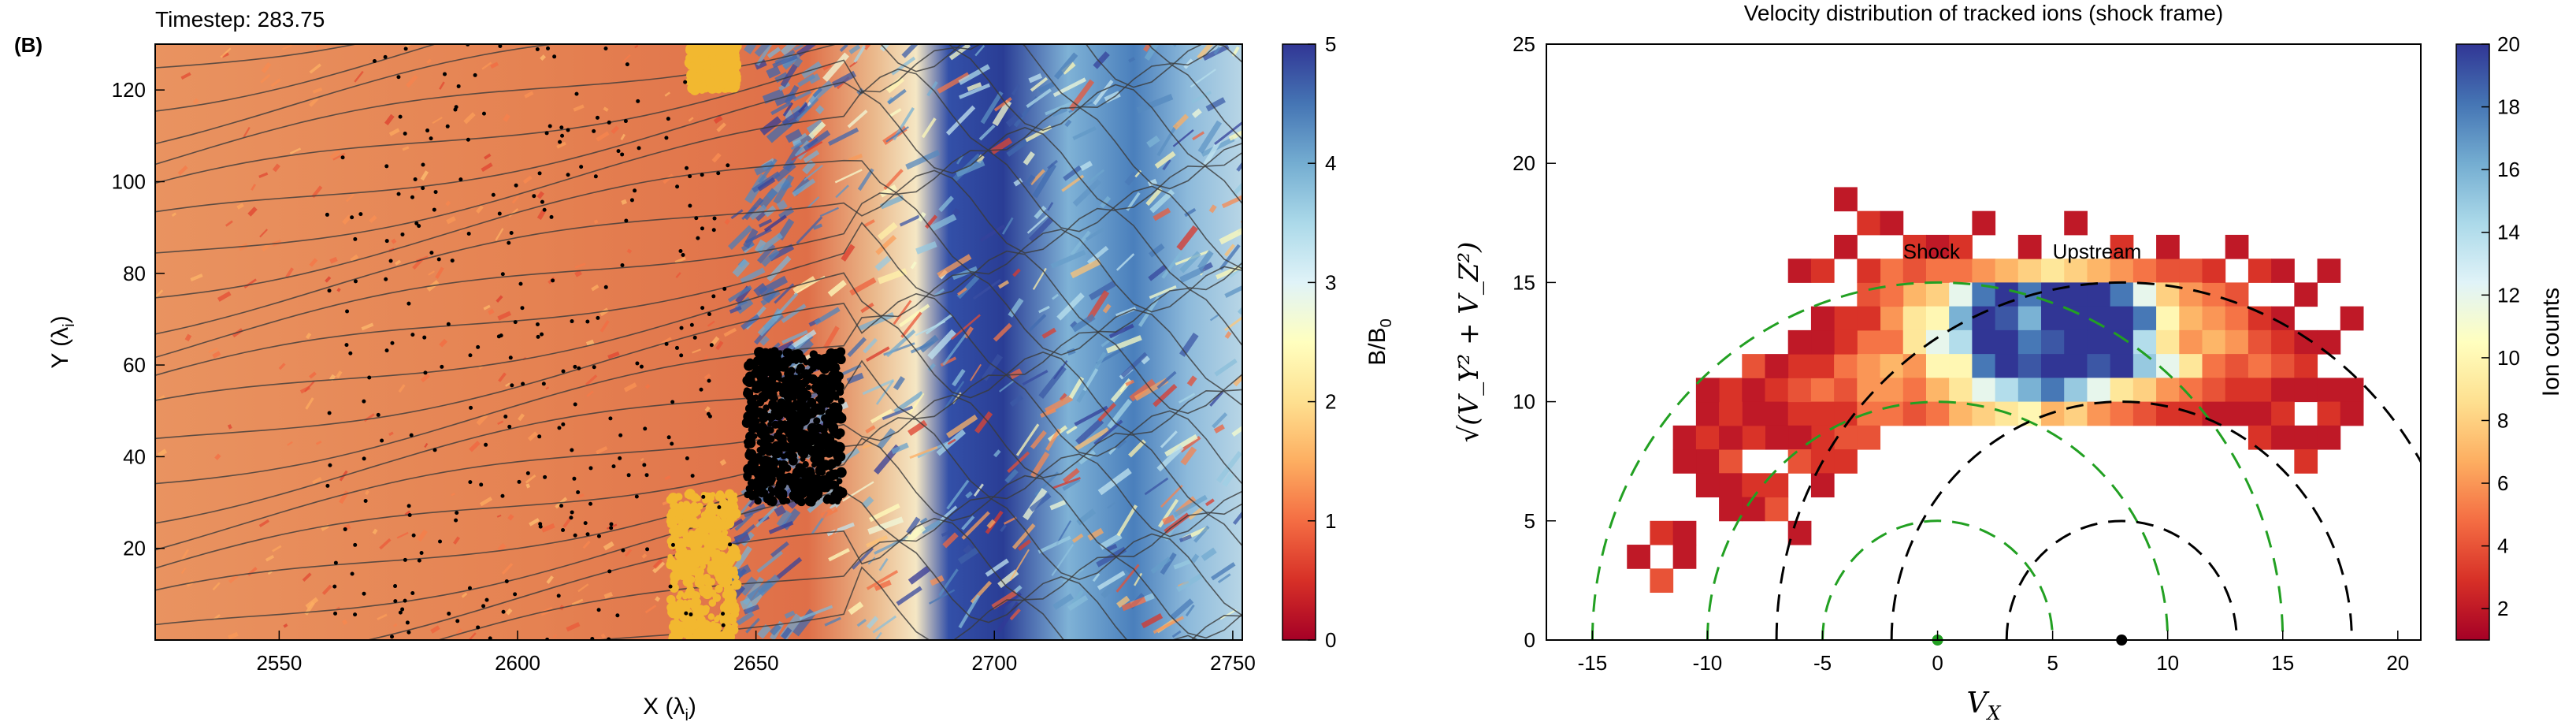 The height and width of the screenshot is (722, 2576). Describe the element at coordinates (1524, 402) in the screenshot. I see `right-y-tick-label: 10` at that location.